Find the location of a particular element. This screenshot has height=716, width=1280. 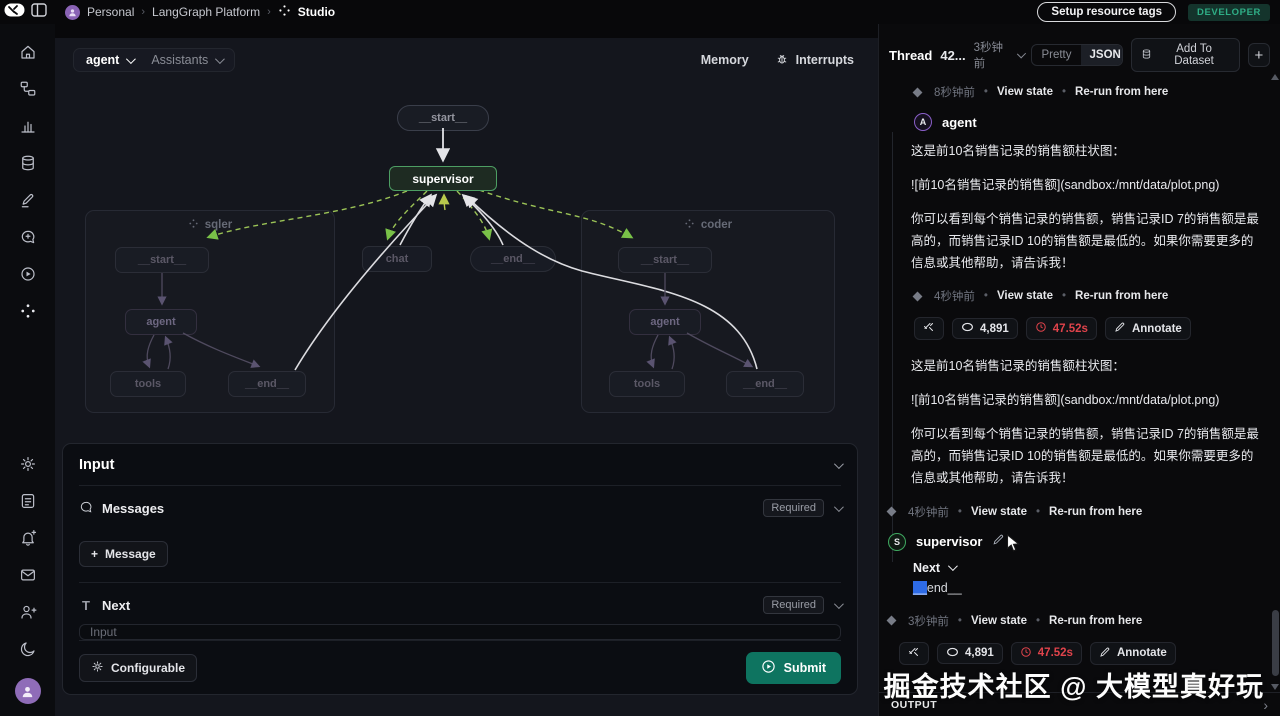

messages-field-label: Messages is located at coordinates (133, 508).